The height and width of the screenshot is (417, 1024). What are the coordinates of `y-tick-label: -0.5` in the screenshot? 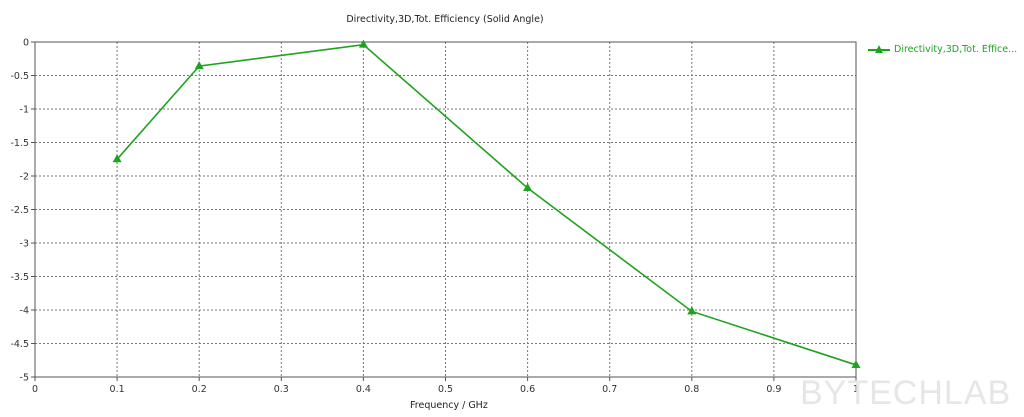 It's located at (19, 76).